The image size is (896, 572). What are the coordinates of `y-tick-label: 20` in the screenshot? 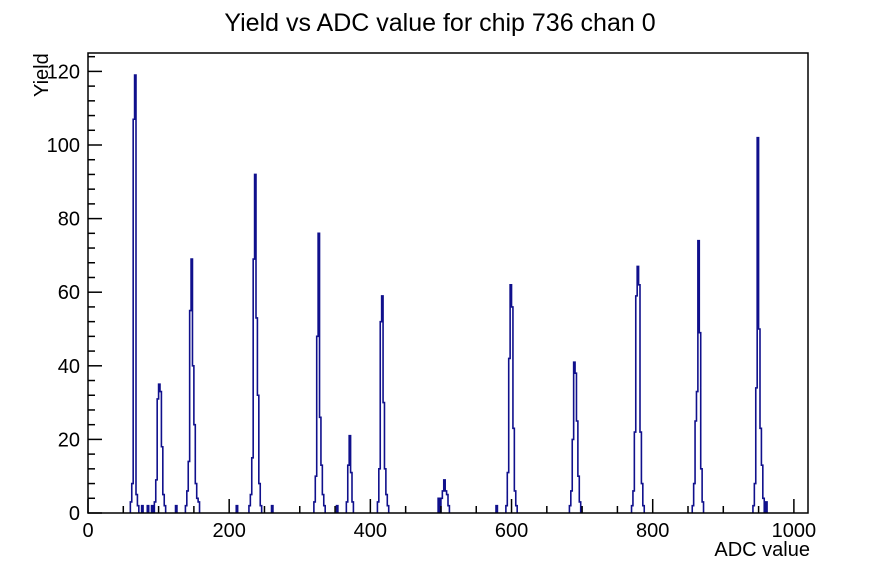 It's located at (69, 440).